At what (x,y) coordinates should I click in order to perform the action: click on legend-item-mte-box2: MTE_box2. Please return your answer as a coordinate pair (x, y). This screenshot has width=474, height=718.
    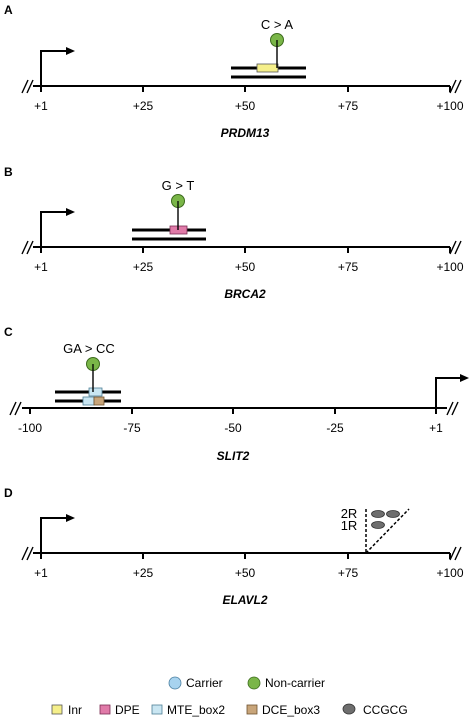
    Looking at the image, I should click on (188, 710).